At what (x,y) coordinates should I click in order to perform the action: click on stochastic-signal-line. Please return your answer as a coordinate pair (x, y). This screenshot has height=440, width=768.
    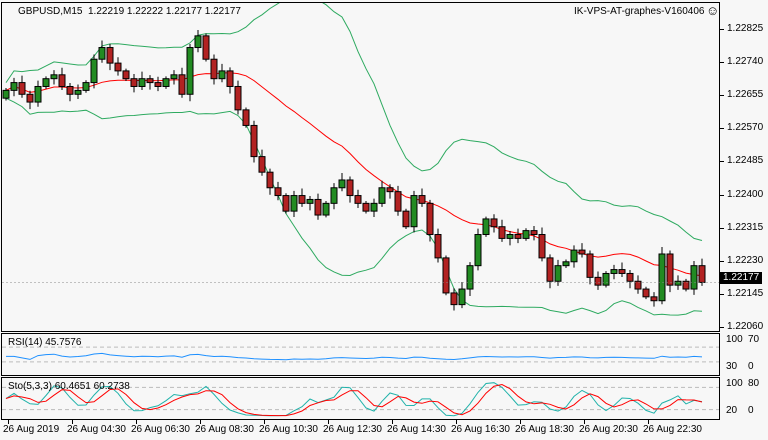
    Looking at the image, I should click on (354, 400).